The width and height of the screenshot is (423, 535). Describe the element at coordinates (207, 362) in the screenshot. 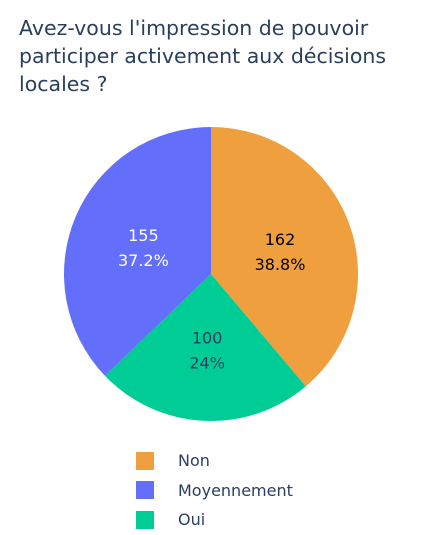

I see `slice-percent-label: 24%` at that location.